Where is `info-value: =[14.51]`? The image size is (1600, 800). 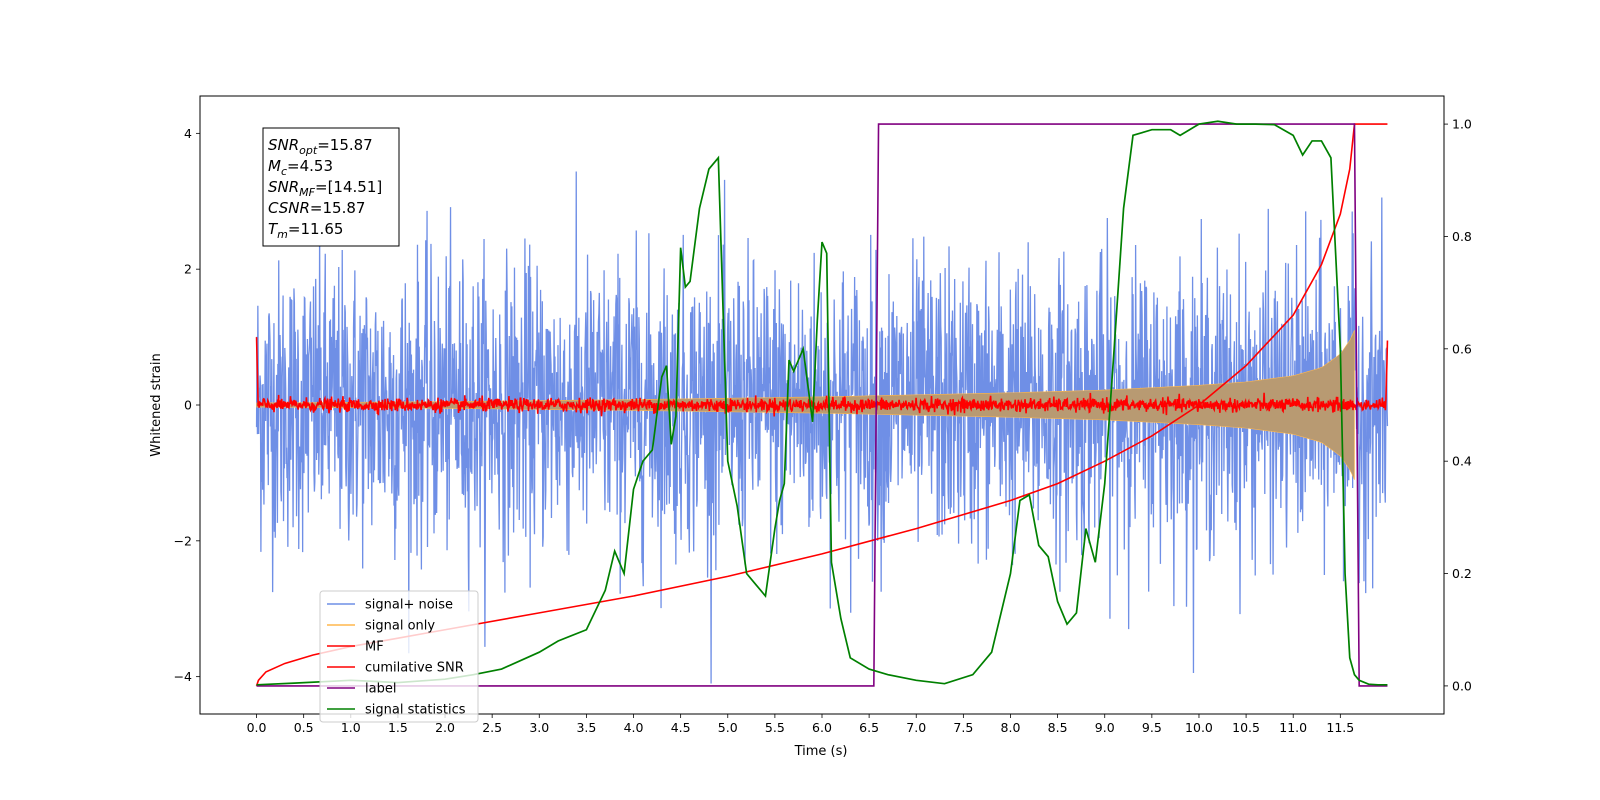 info-value: =[14.51] is located at coordinates (348, 187).